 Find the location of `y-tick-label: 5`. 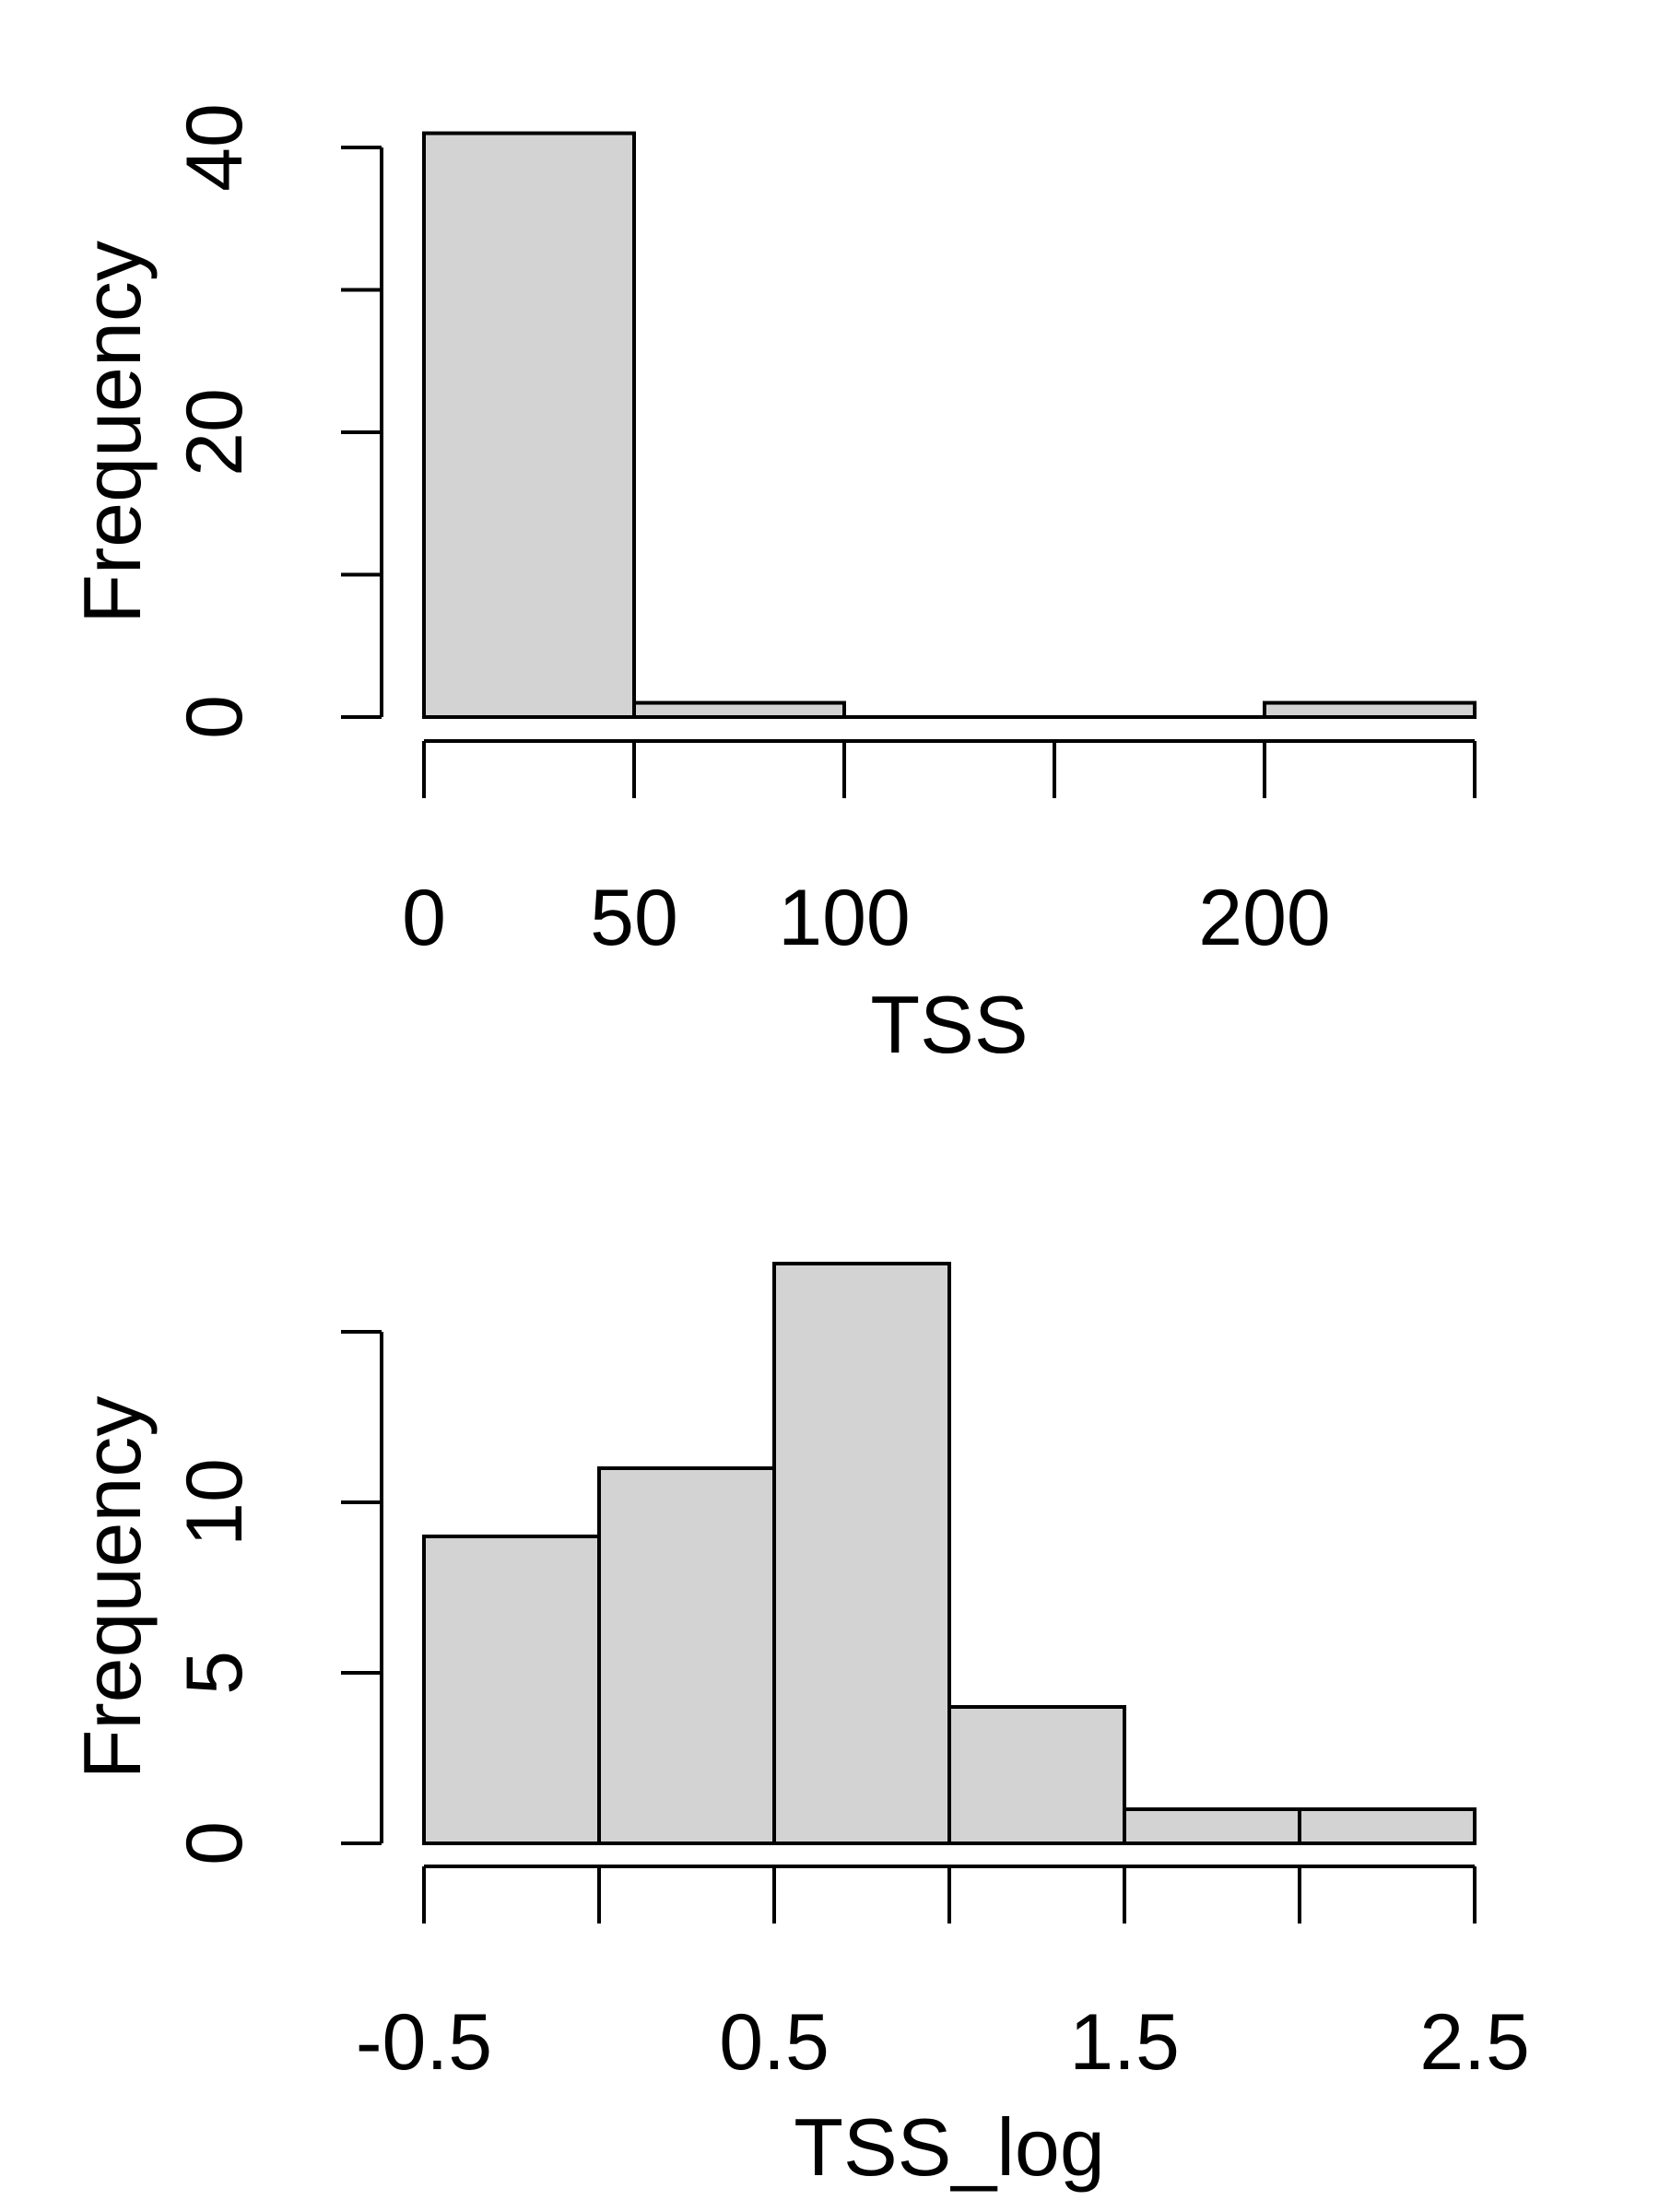

y-tick-label: 5 is located at coordinates (215, 1673).